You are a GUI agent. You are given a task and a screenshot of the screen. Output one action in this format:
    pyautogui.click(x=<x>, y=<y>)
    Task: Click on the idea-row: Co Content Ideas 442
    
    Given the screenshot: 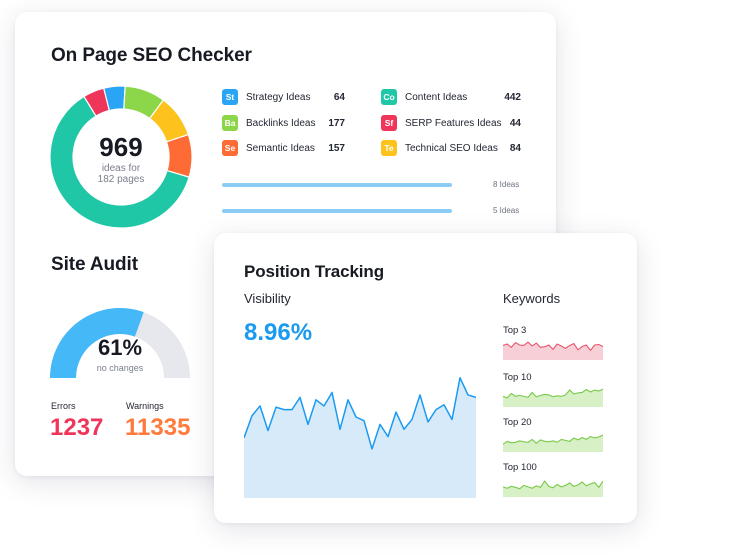 What is the action you would take?
    pyautogui.click(x=451, y=97)
    